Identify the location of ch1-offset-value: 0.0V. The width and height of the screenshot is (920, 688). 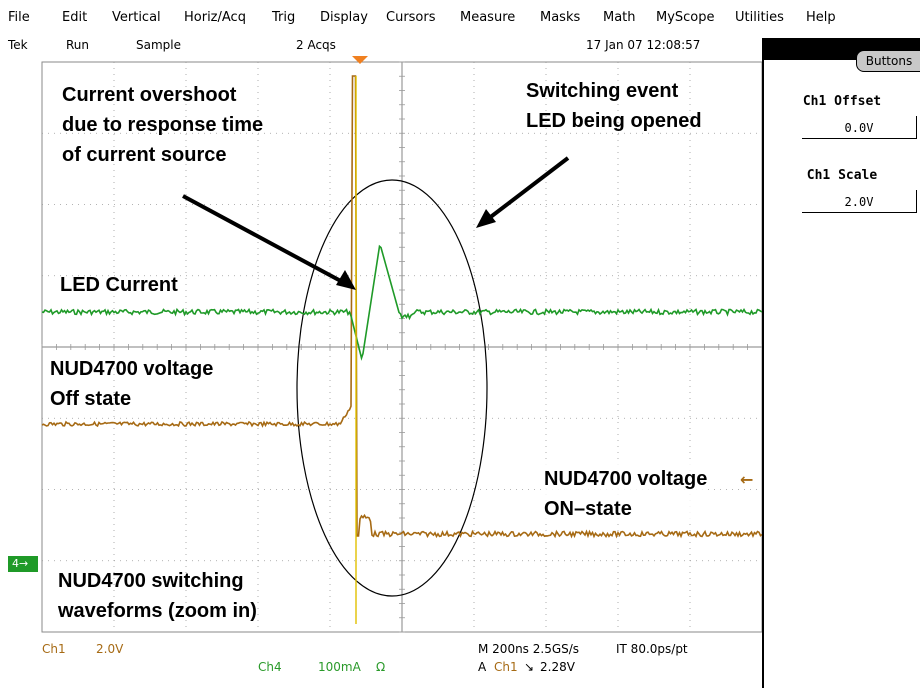
(859, 127).